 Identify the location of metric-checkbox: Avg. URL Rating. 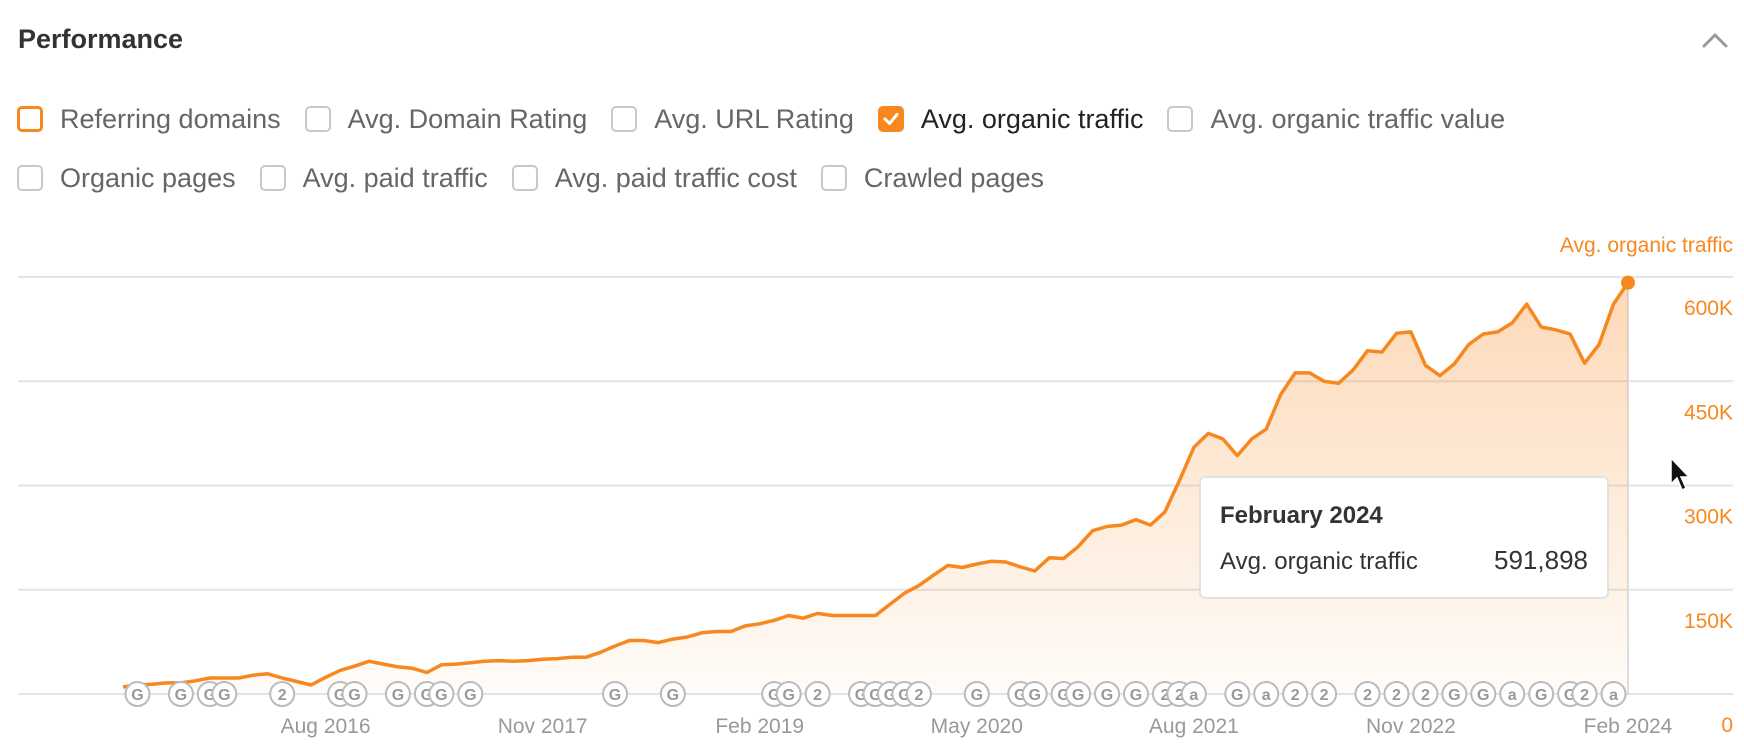
(732, 119).